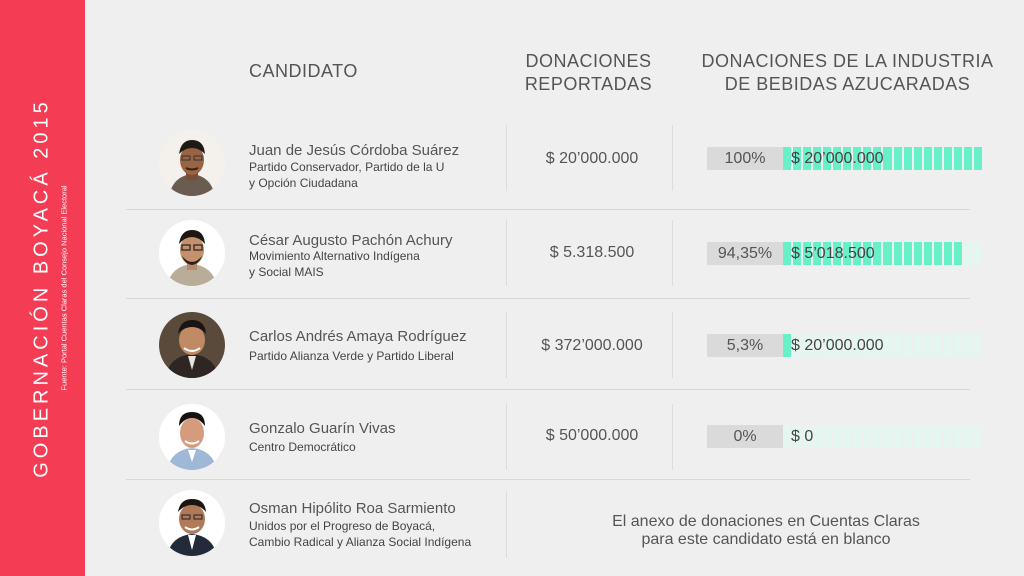 The height and width of the screenshot is (576, 1024). I want to click on candidate-name: Osman Hipólito Roa Sarmiento, so click(352, 508).